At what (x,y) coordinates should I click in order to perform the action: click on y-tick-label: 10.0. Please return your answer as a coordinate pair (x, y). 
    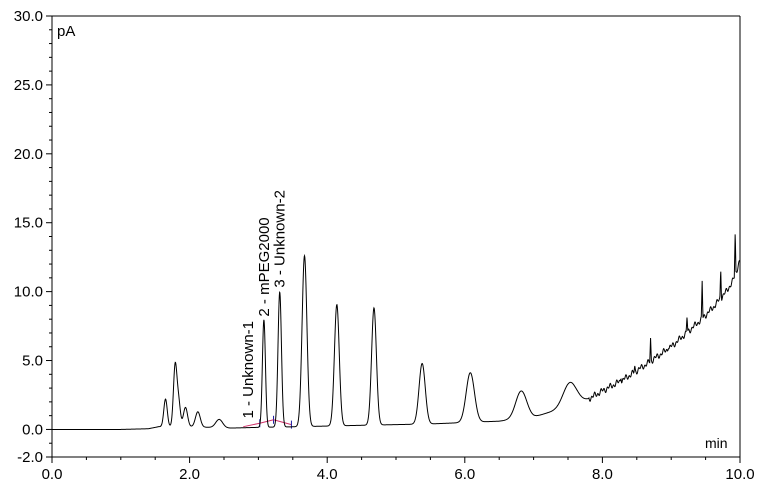
    Looking at the image, I should click on (28, 292).